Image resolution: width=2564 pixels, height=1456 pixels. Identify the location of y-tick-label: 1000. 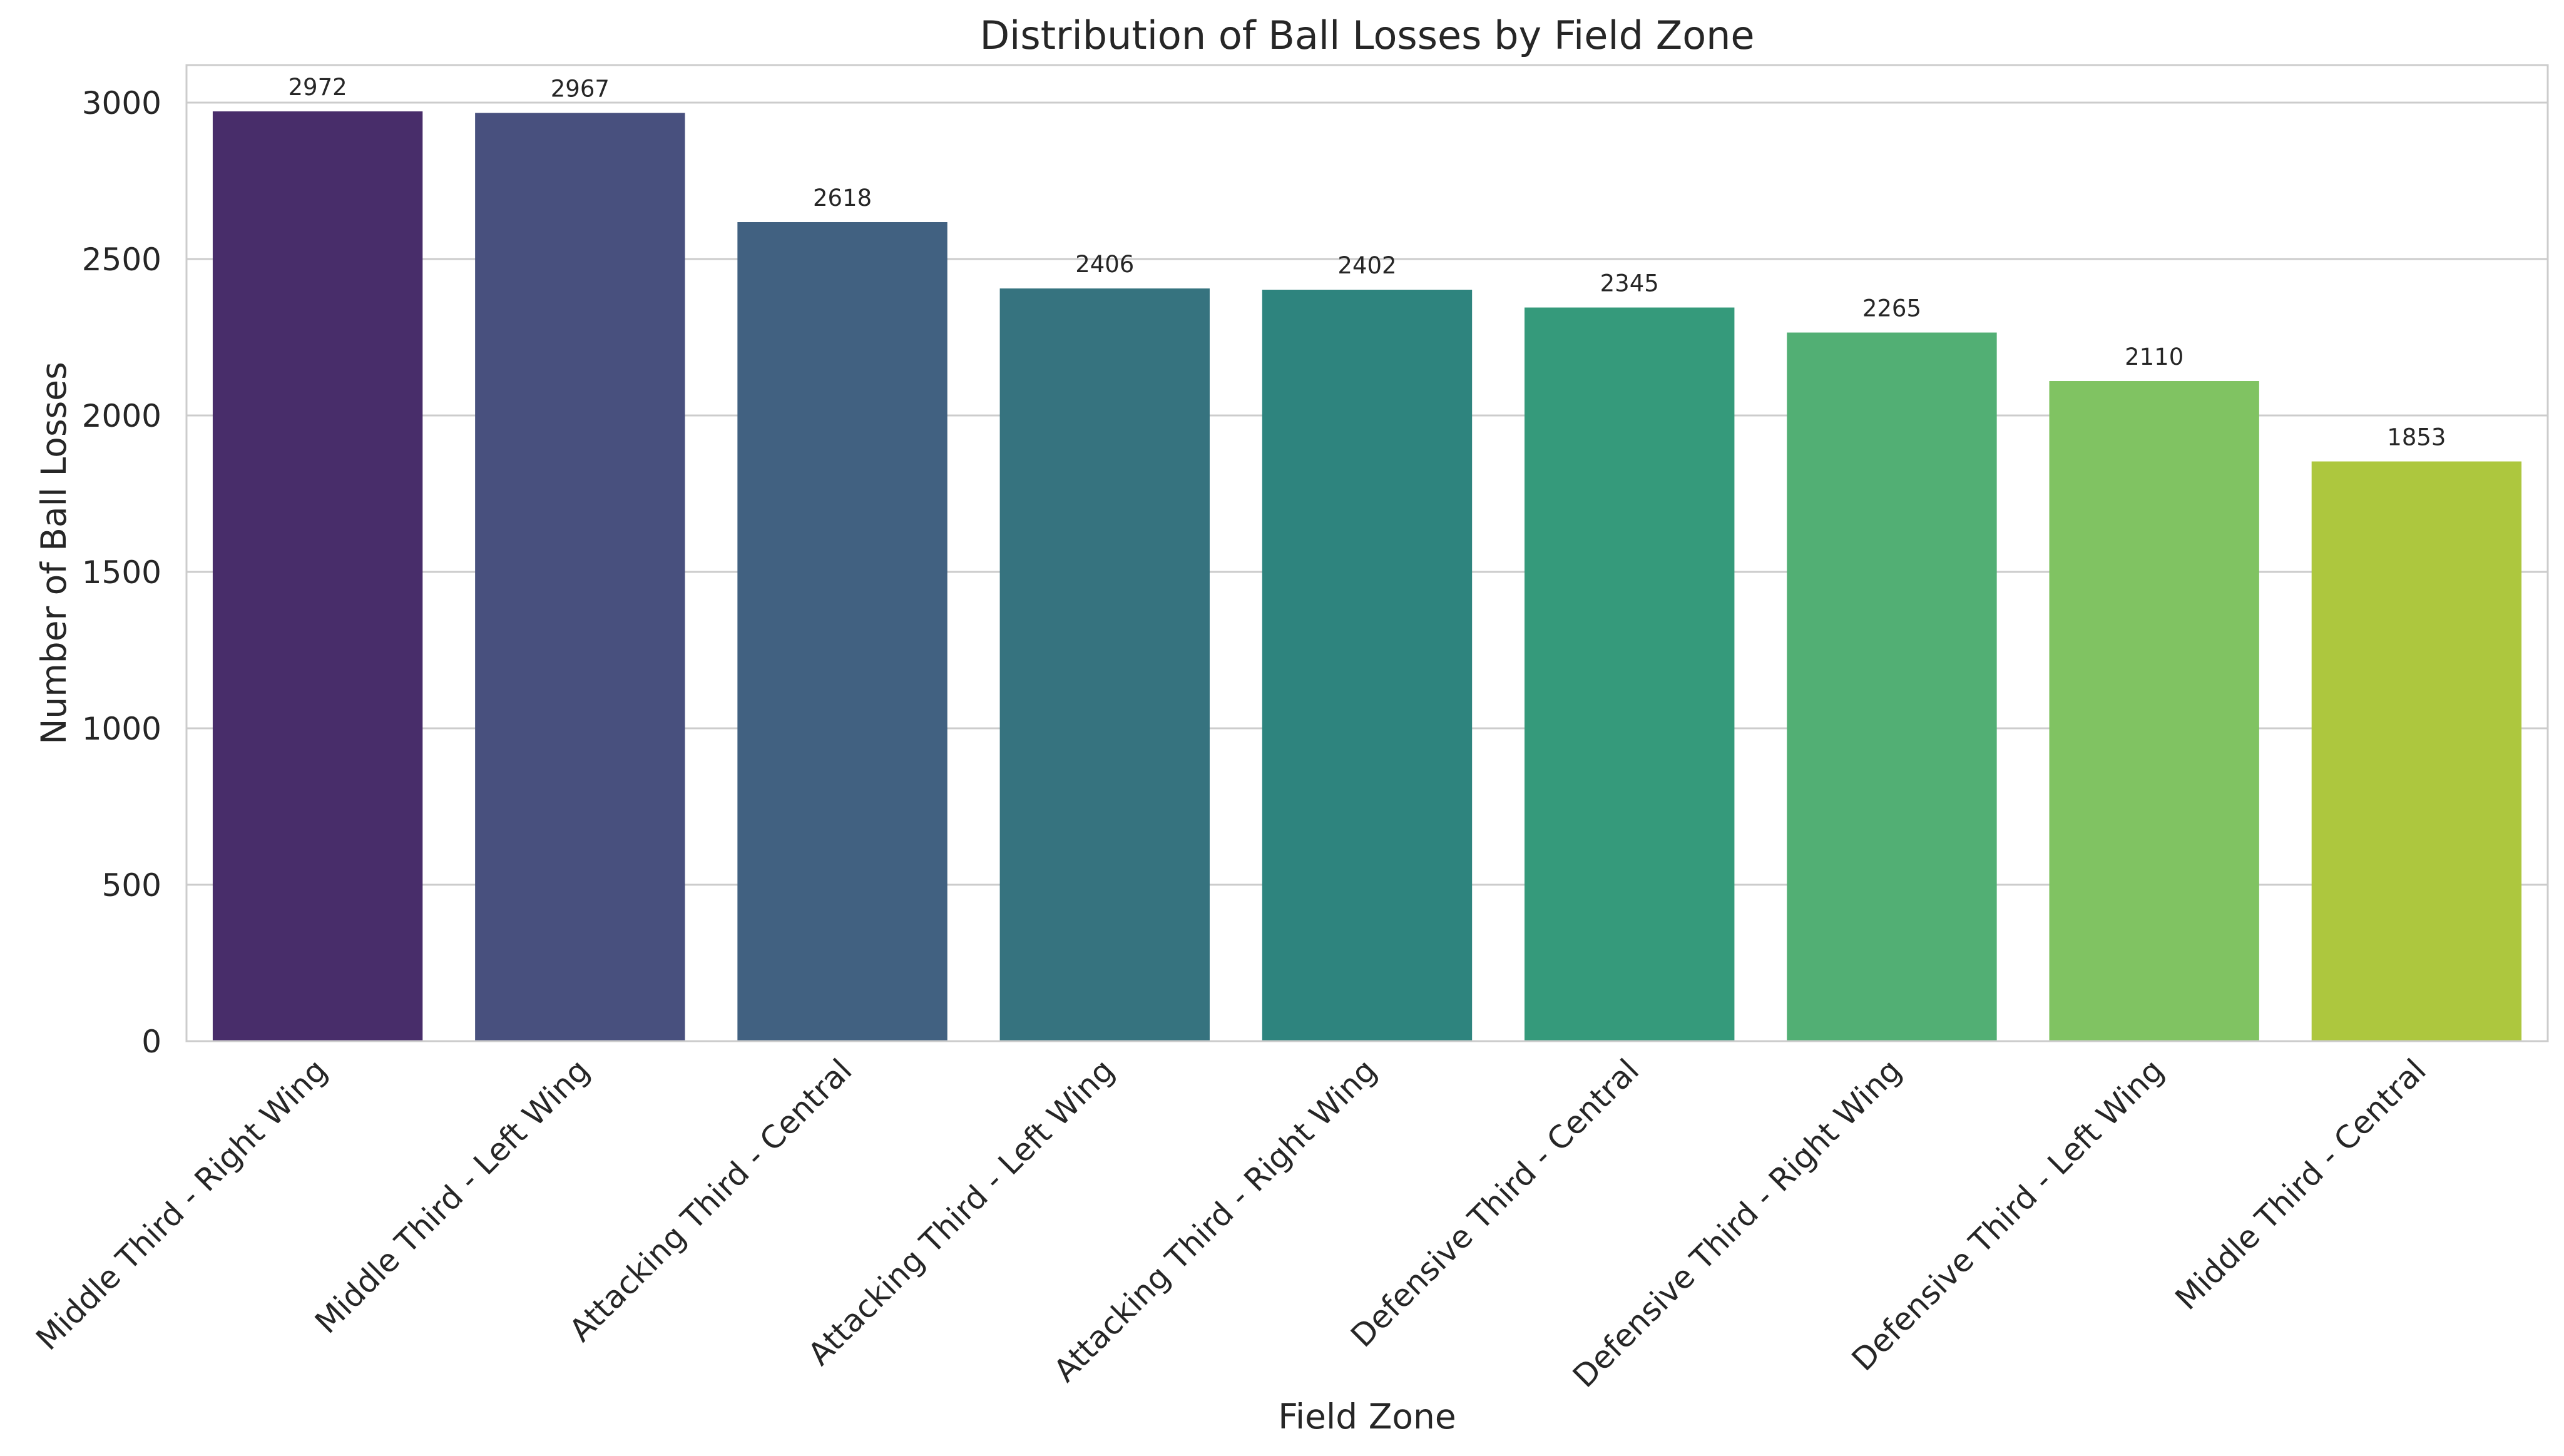
(122, 729).